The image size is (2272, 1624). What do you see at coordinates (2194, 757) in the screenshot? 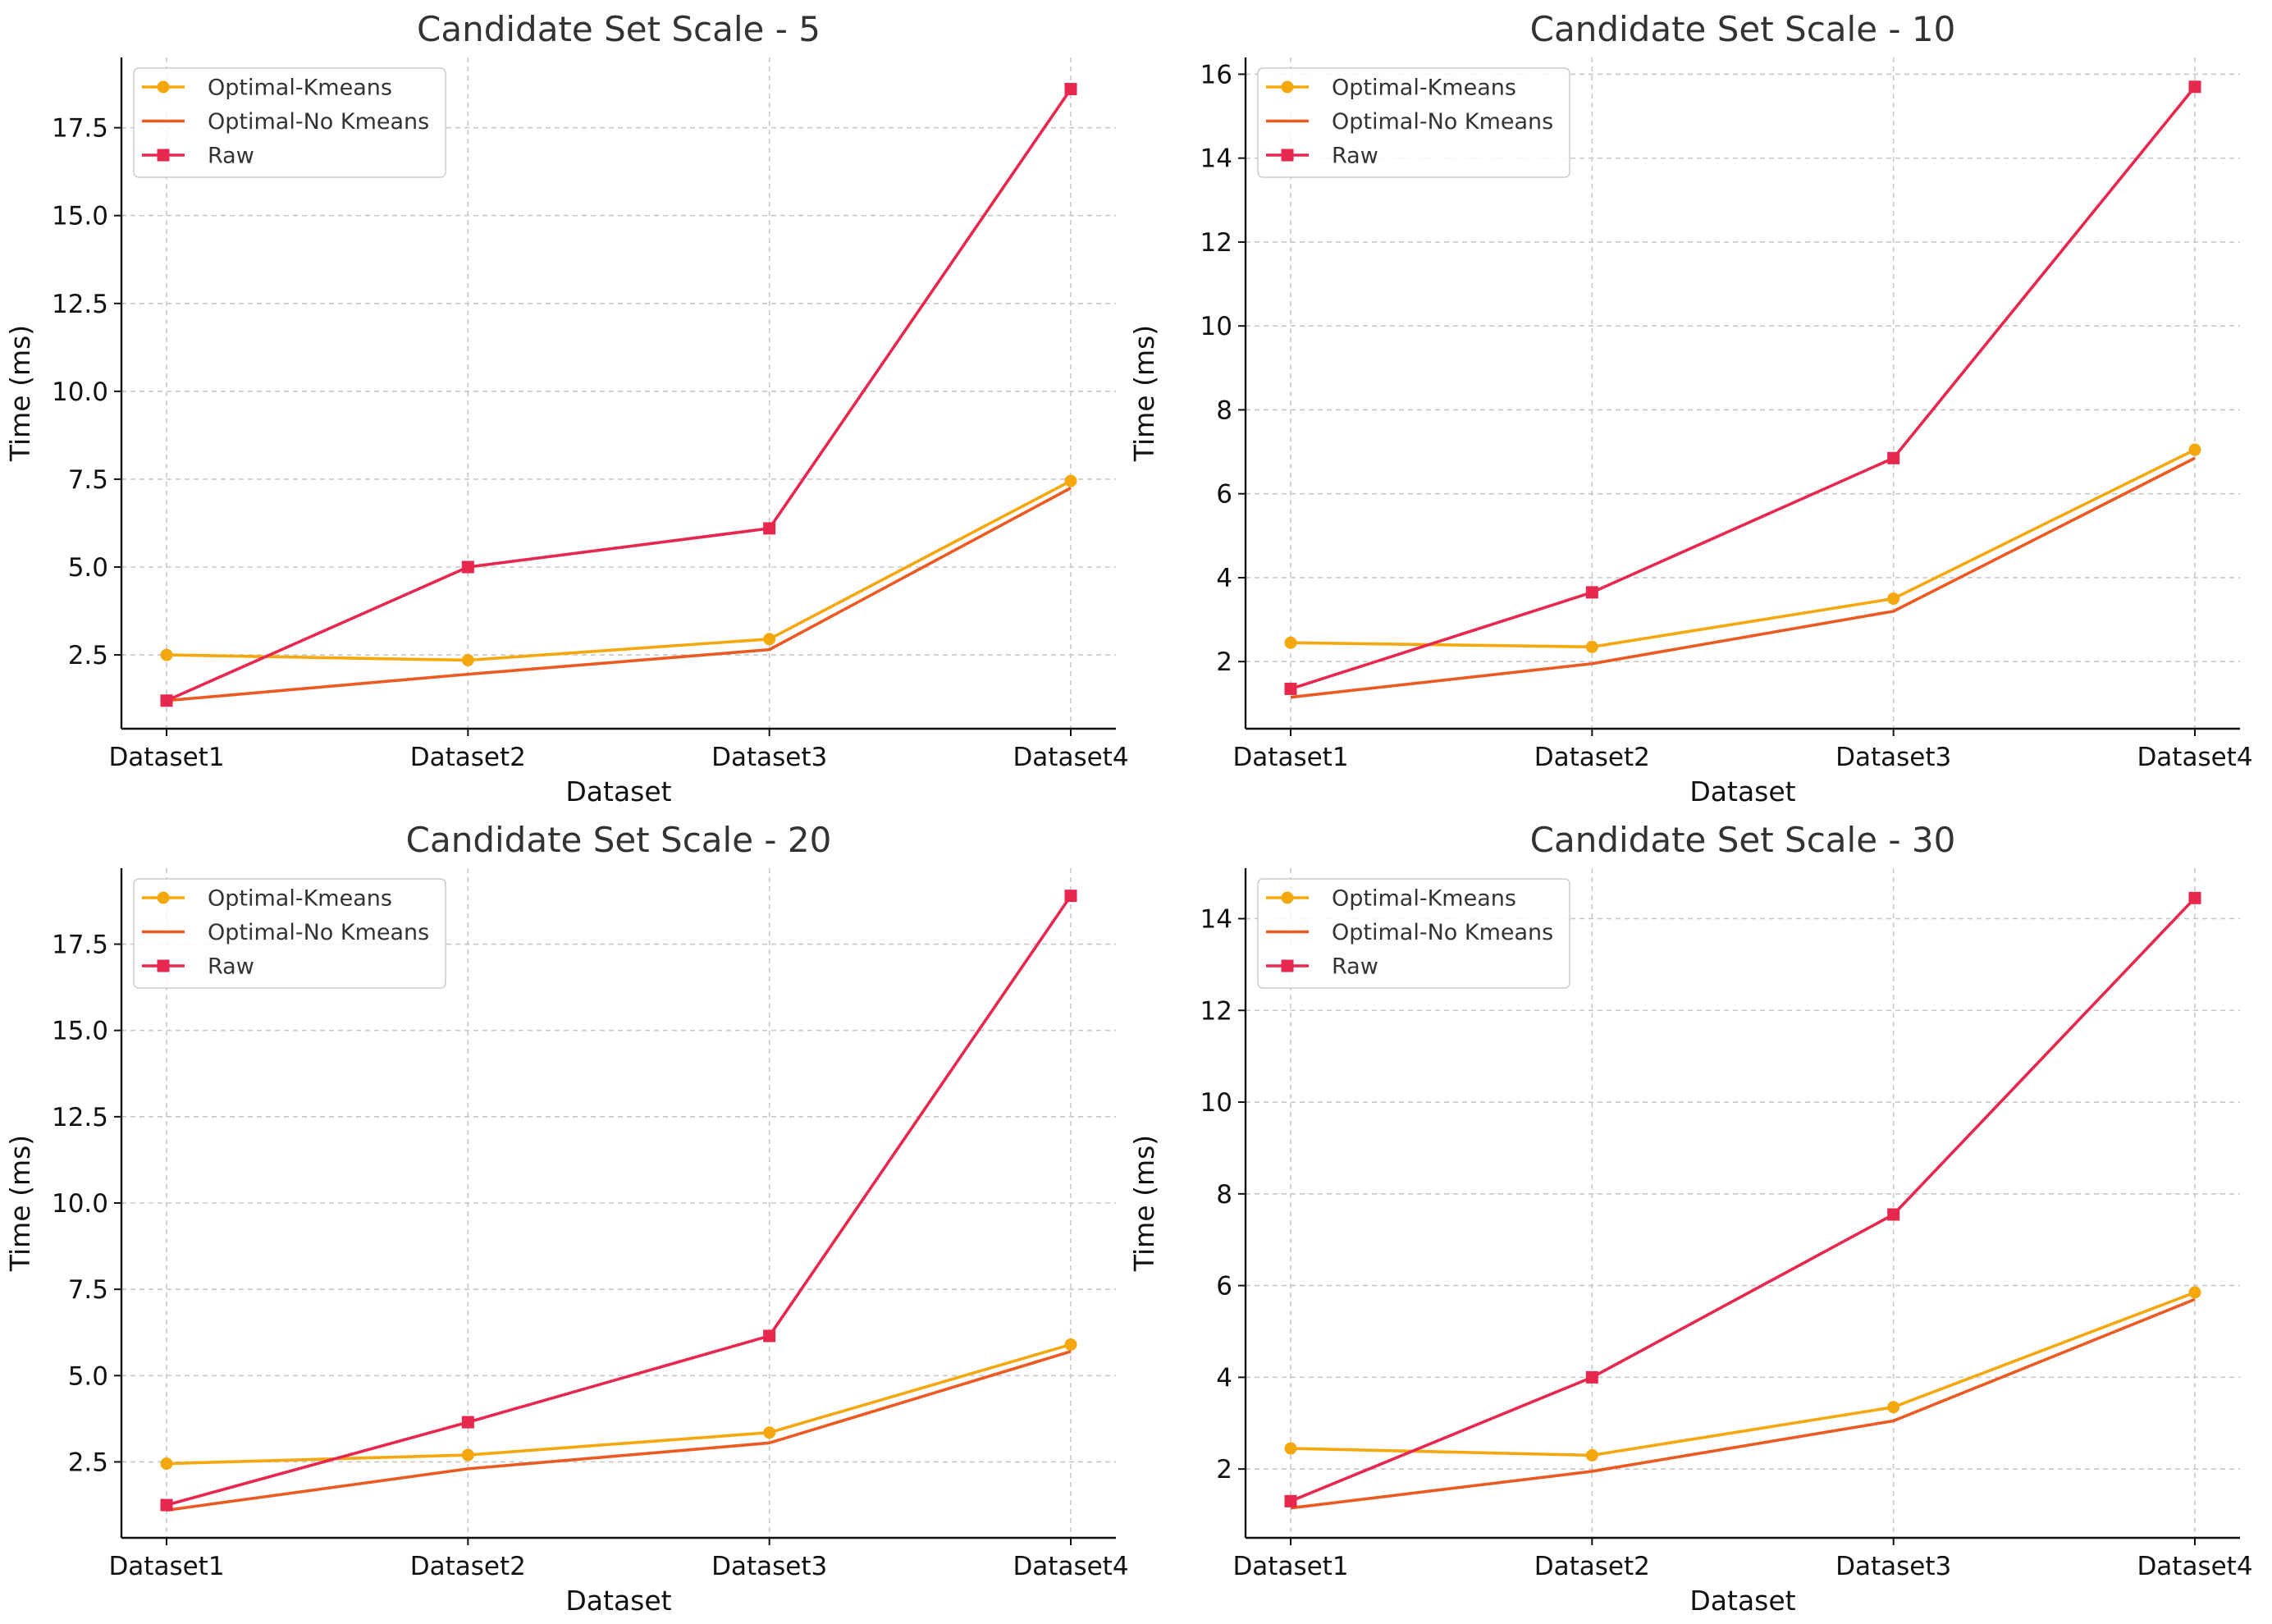
I see `x-tick-label: Dataset4` at bounding box center [2194, 757].